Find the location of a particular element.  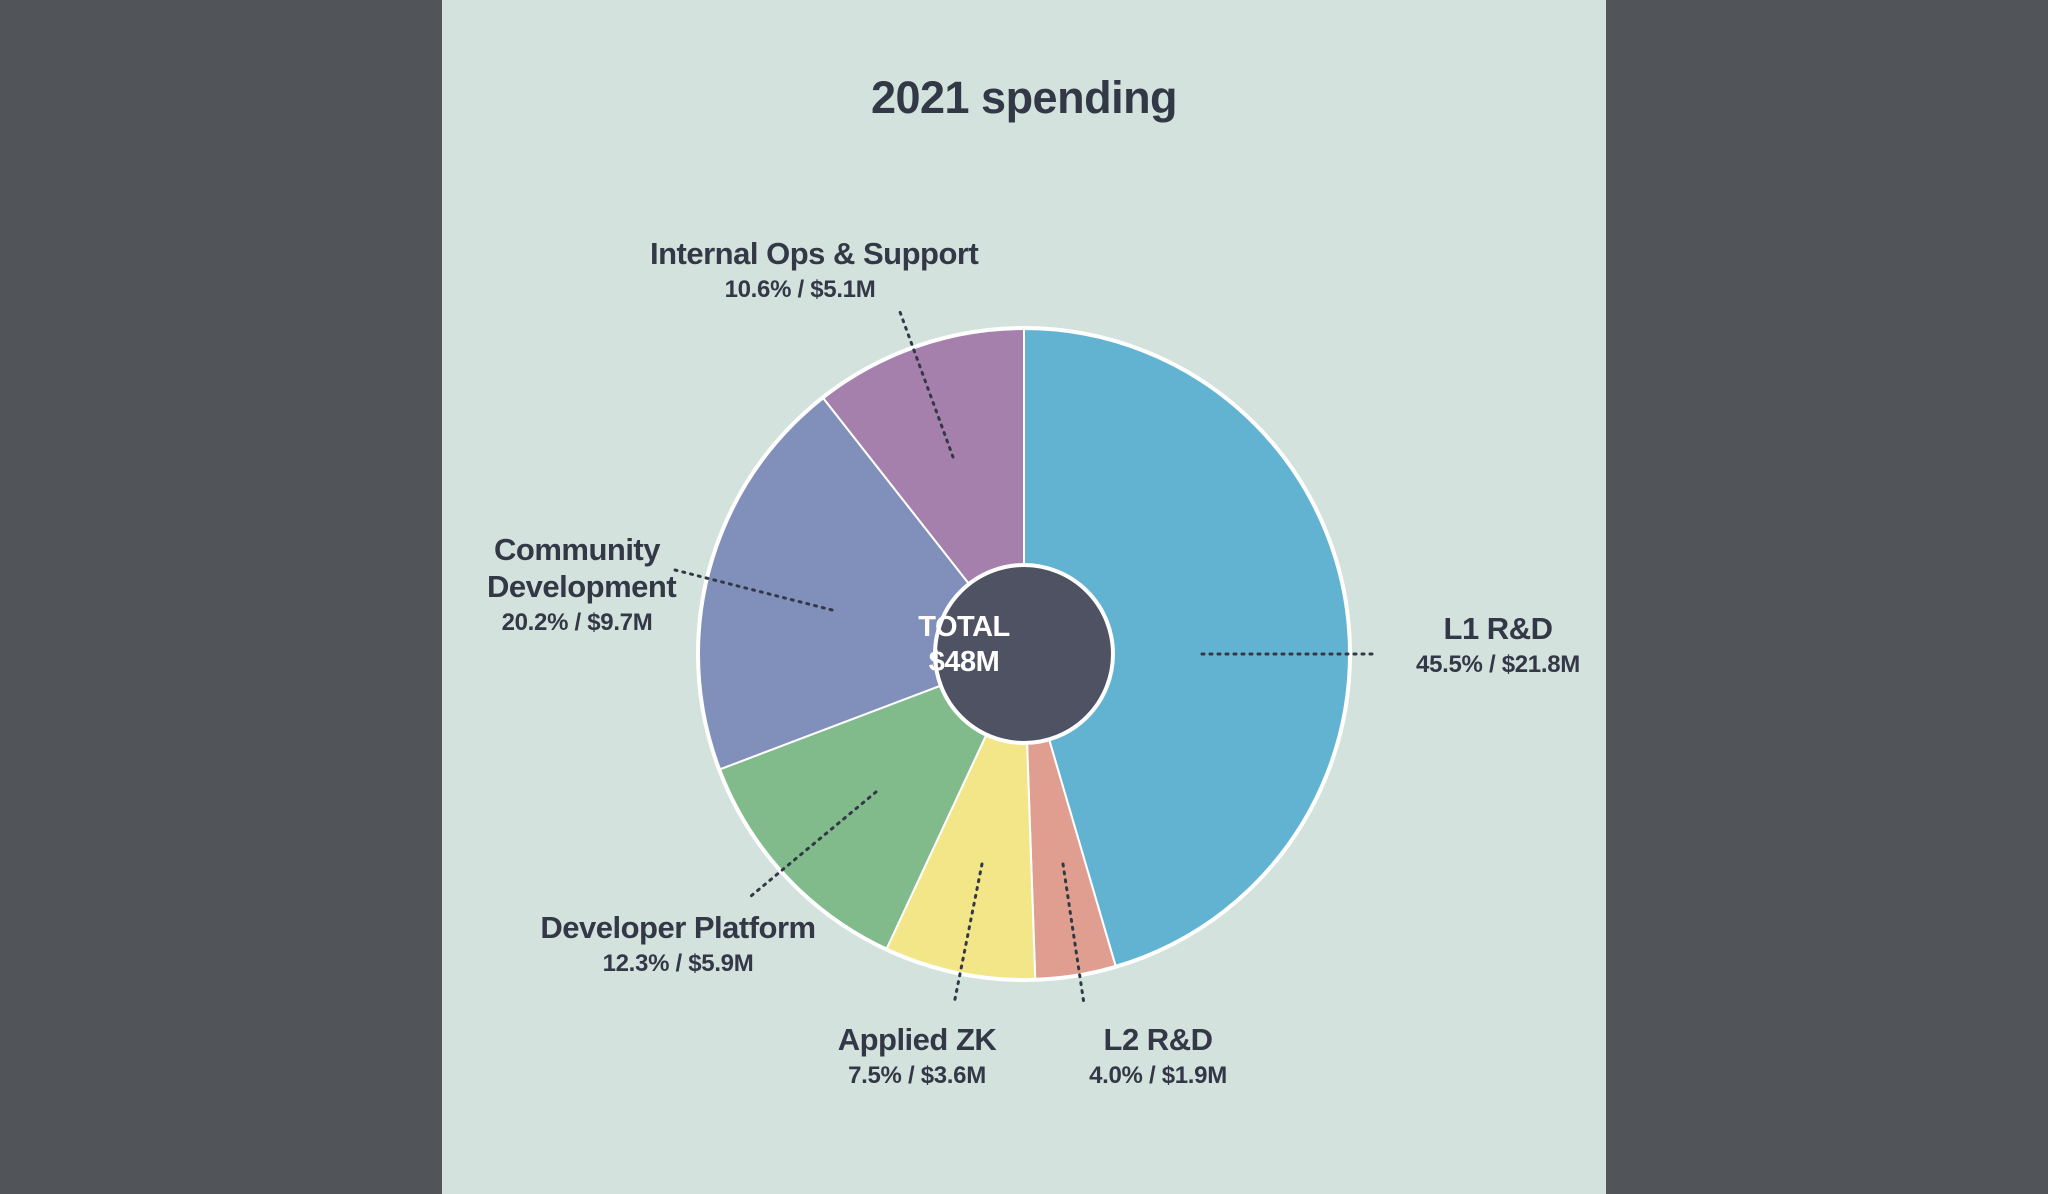

center-label-line1: TOTAL is located at coordinates (964, 627).